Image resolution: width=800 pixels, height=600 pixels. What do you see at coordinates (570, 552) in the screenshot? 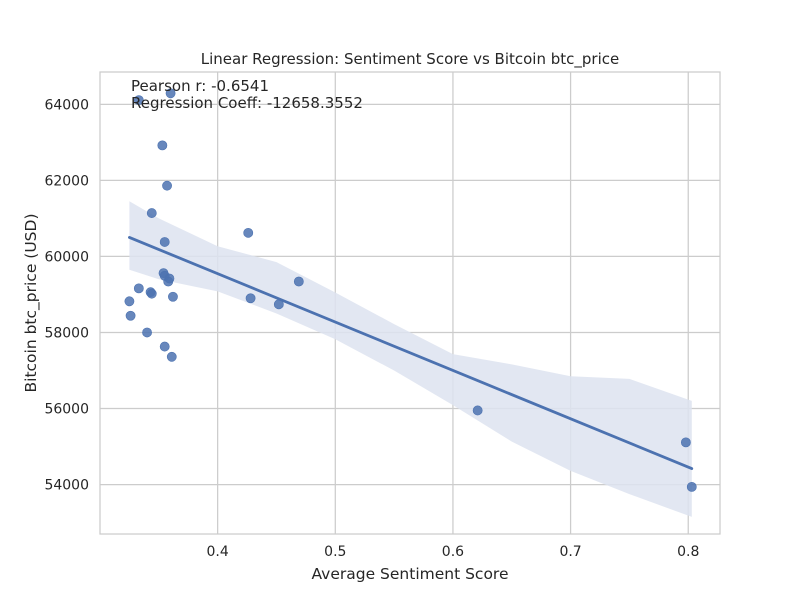
I see `x-tick-label: 0.7` at bounding box center [570, 552].